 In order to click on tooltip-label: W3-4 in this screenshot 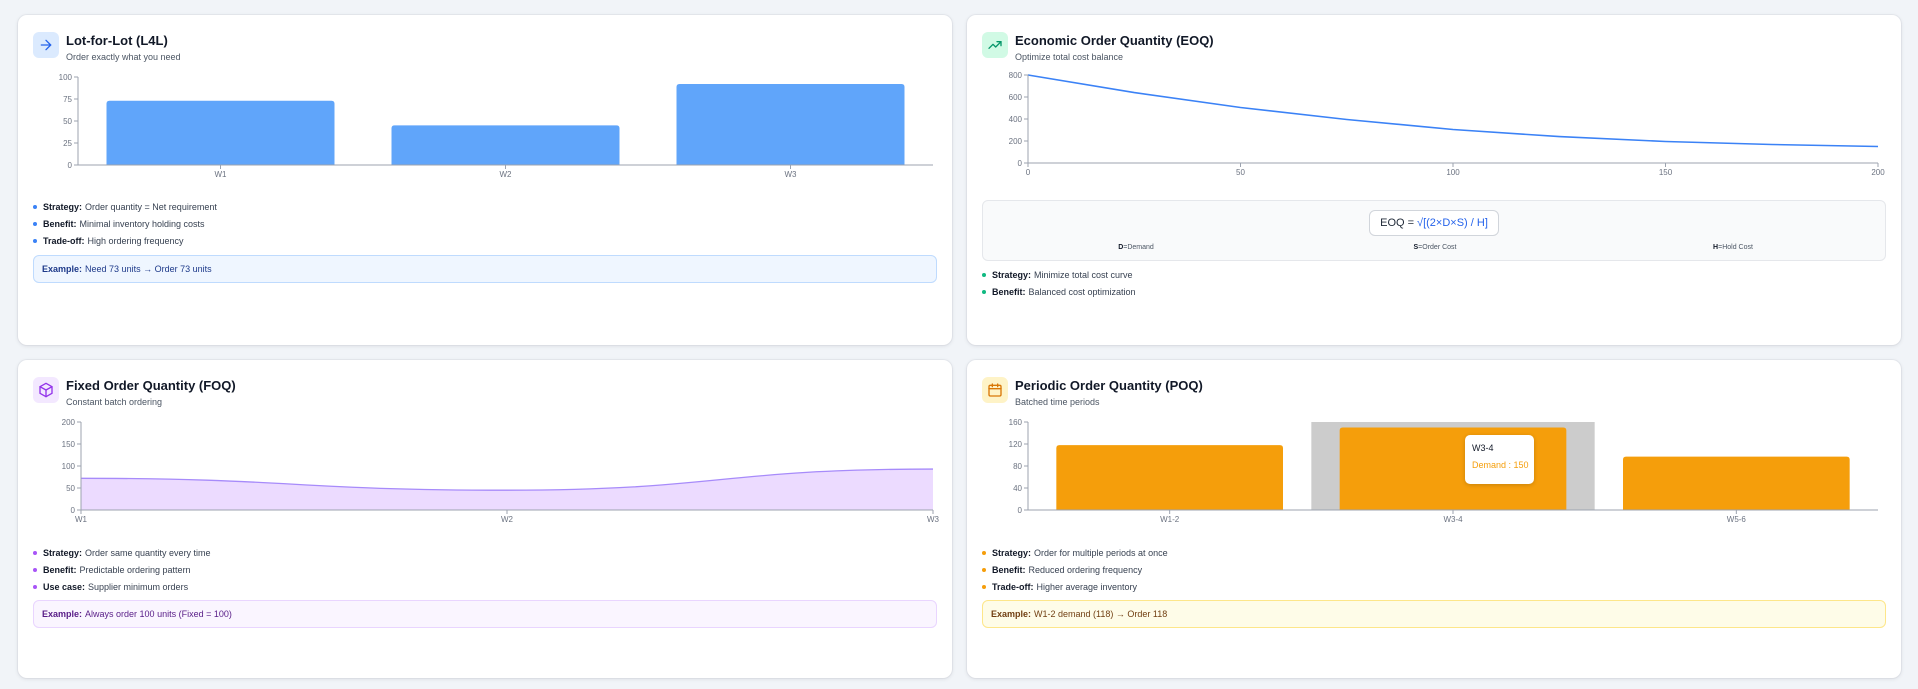, I will do `click(1483, 448)`.